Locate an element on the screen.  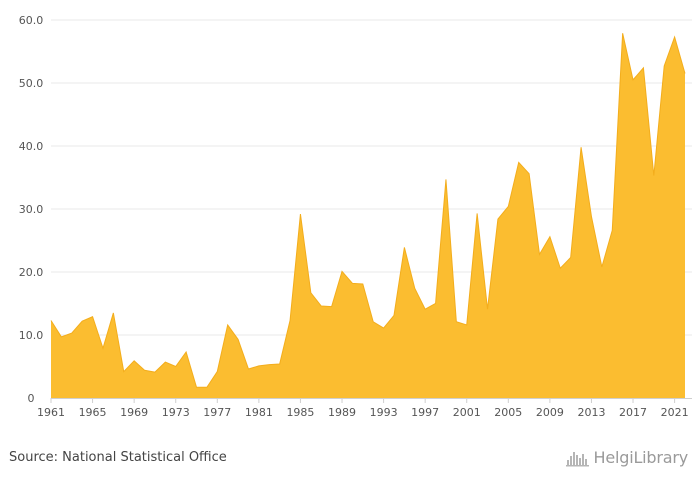
brand-logo: HelgiLibrary is located at coordinates (627, 457).